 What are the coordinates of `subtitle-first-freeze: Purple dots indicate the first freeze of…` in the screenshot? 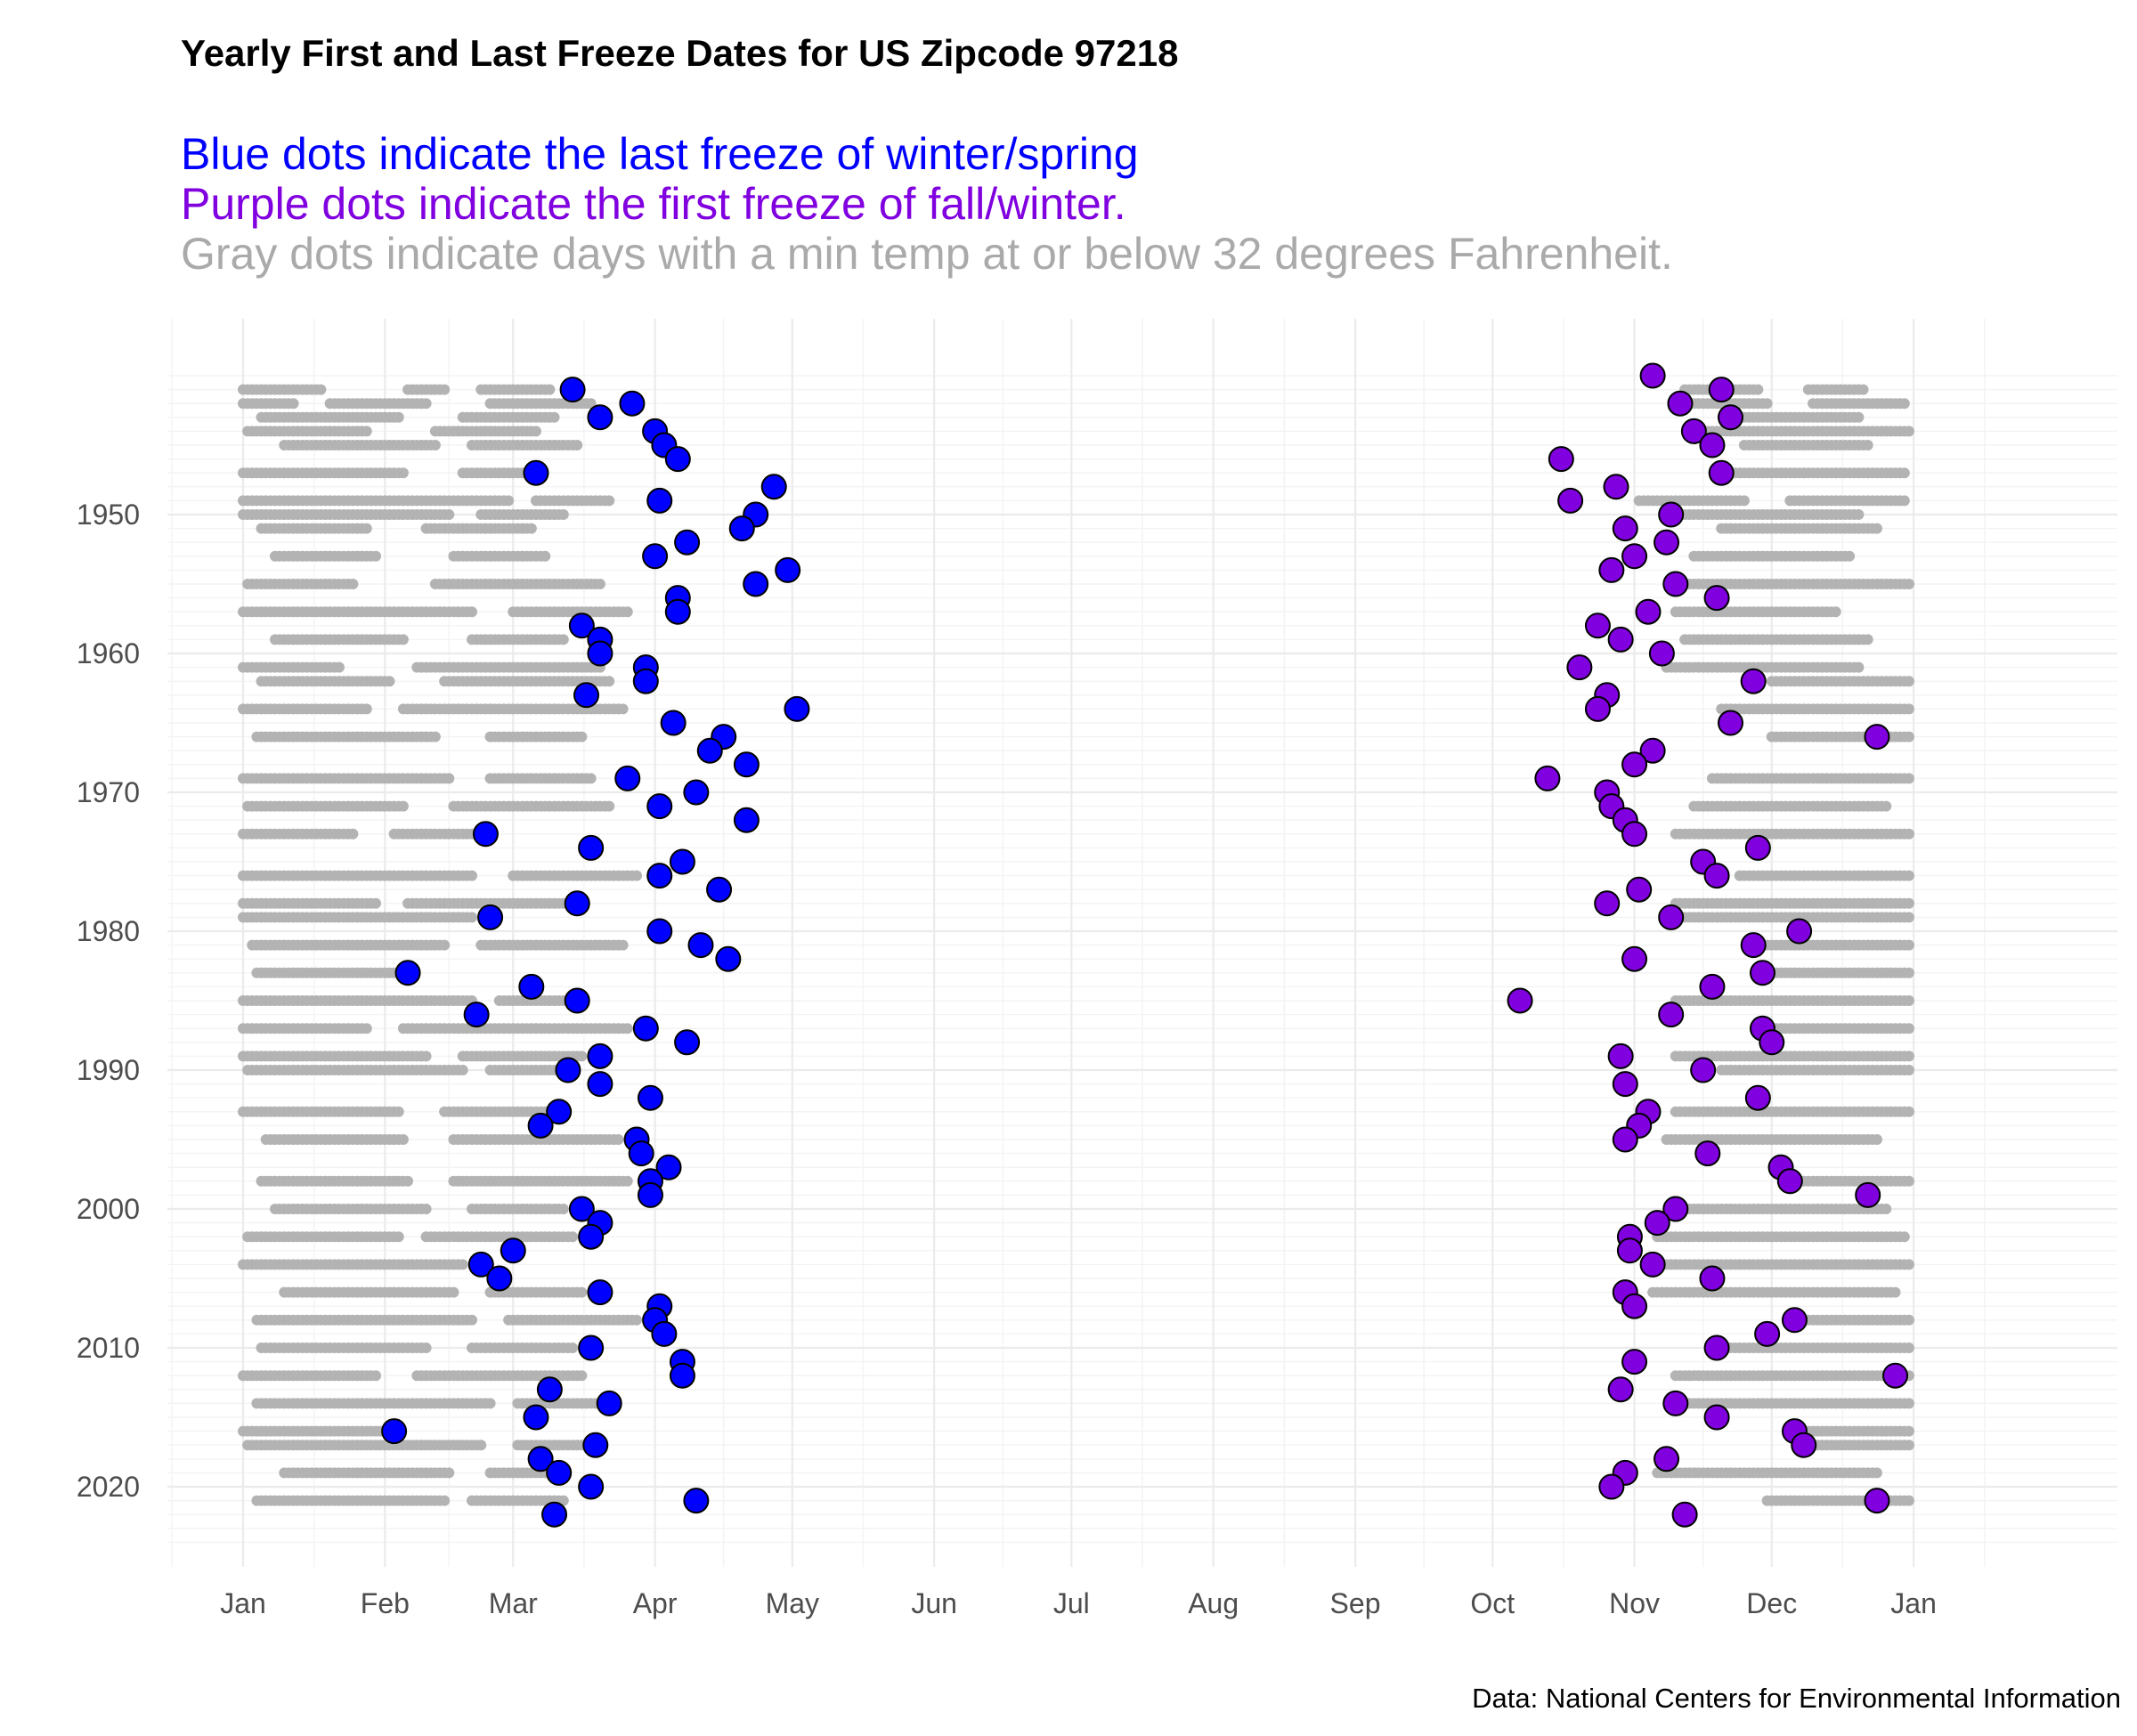 It's located at (653, 204).